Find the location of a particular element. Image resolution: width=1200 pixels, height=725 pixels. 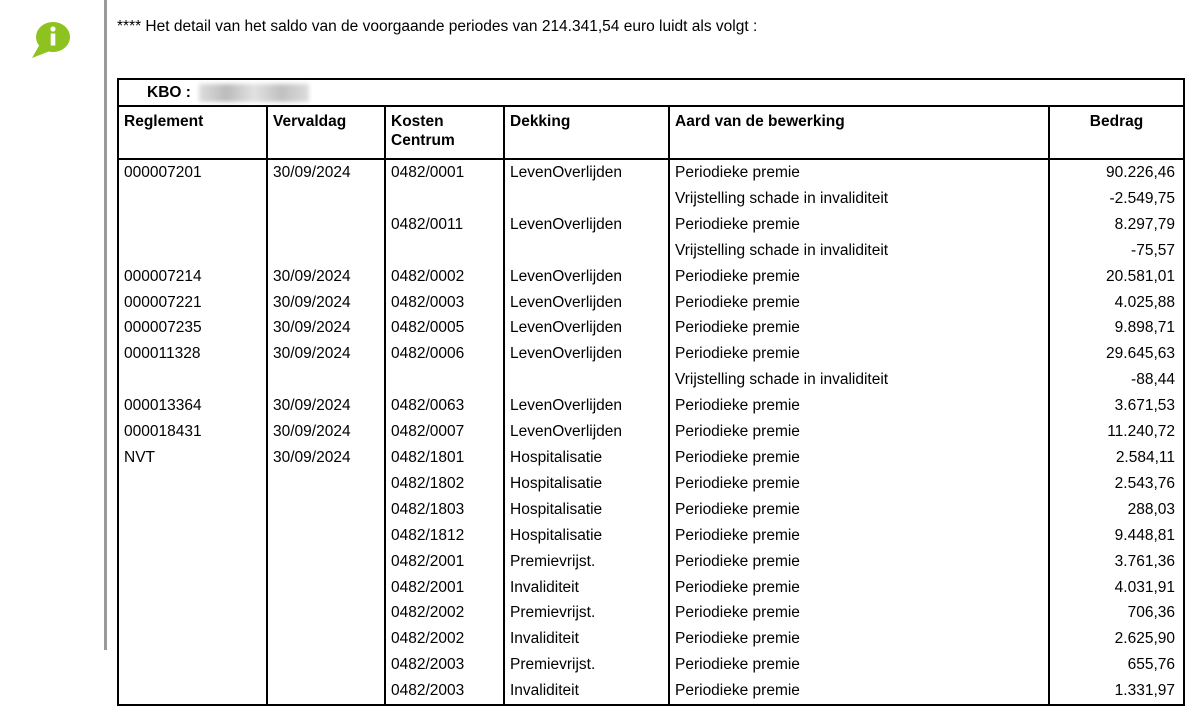

cell-bedrag: 655,76 is located at coordinates (1151, 665).